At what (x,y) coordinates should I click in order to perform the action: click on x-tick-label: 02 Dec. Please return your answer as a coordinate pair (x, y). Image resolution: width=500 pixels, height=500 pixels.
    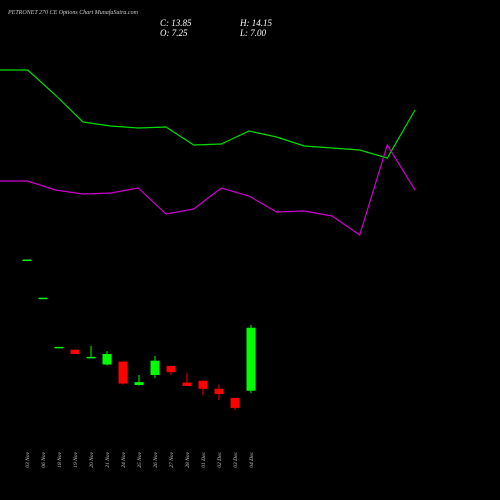
    Looking at the image, I should click on (220, 459).